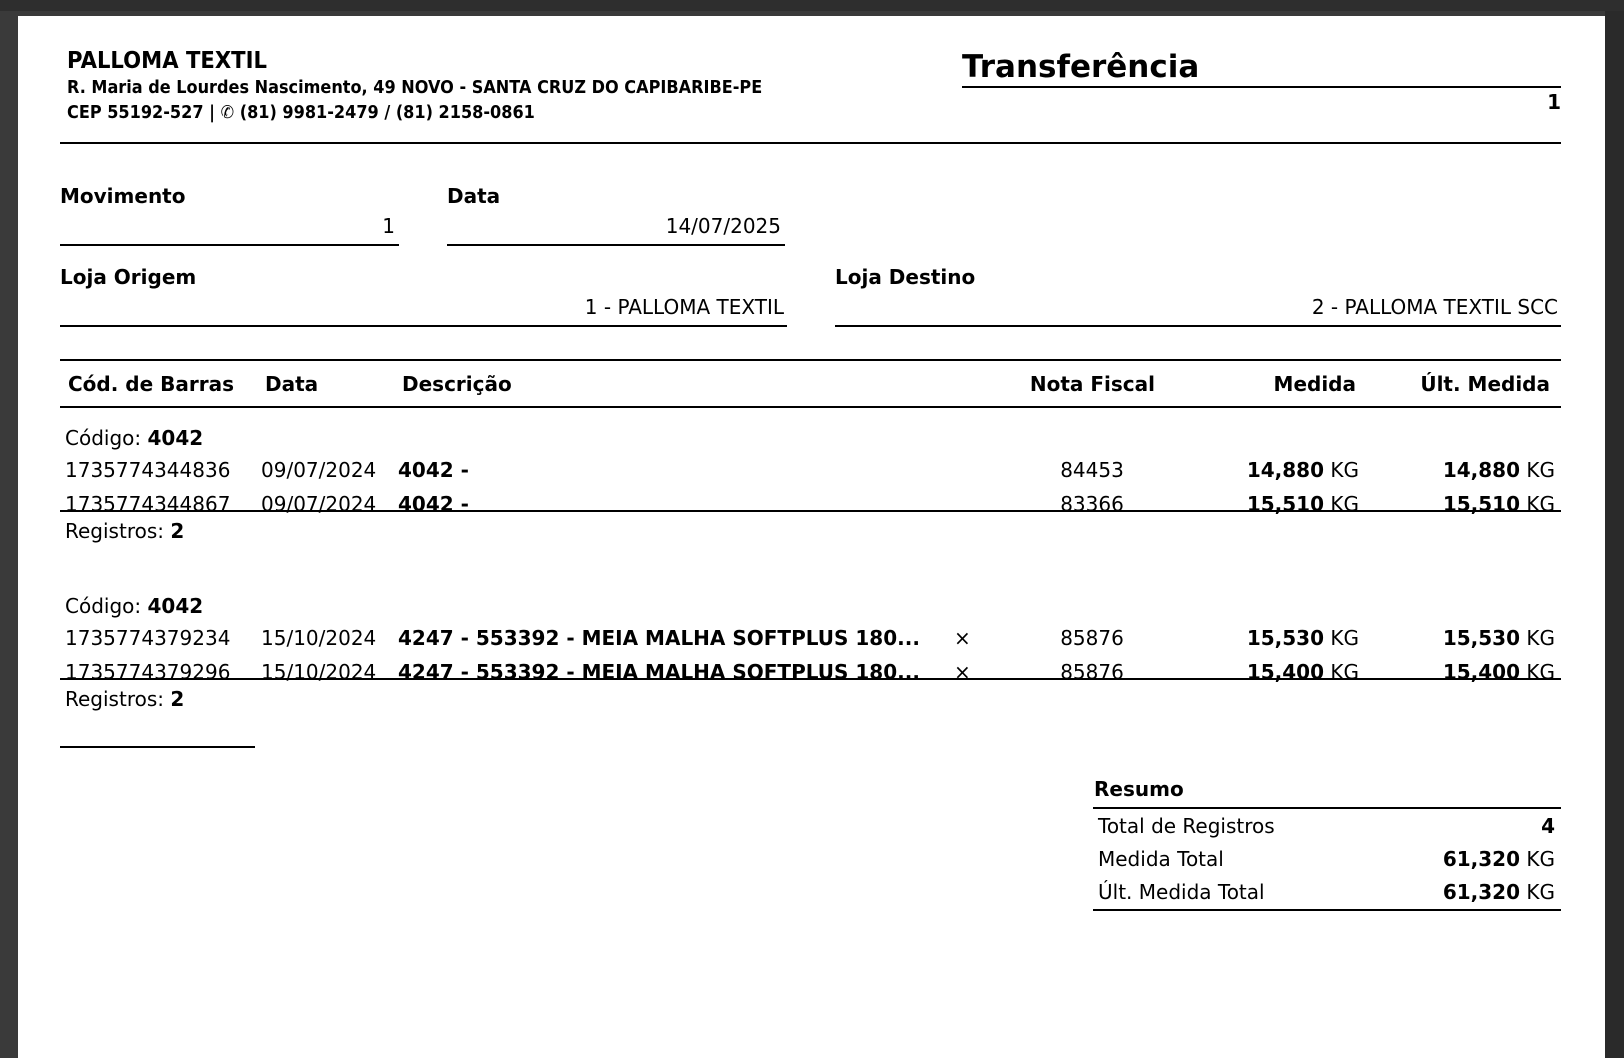 The image size is (1624, 1058). Describe the element at coordinates (810, 360) in the screenshot. I see `table-top-rule` at that location.